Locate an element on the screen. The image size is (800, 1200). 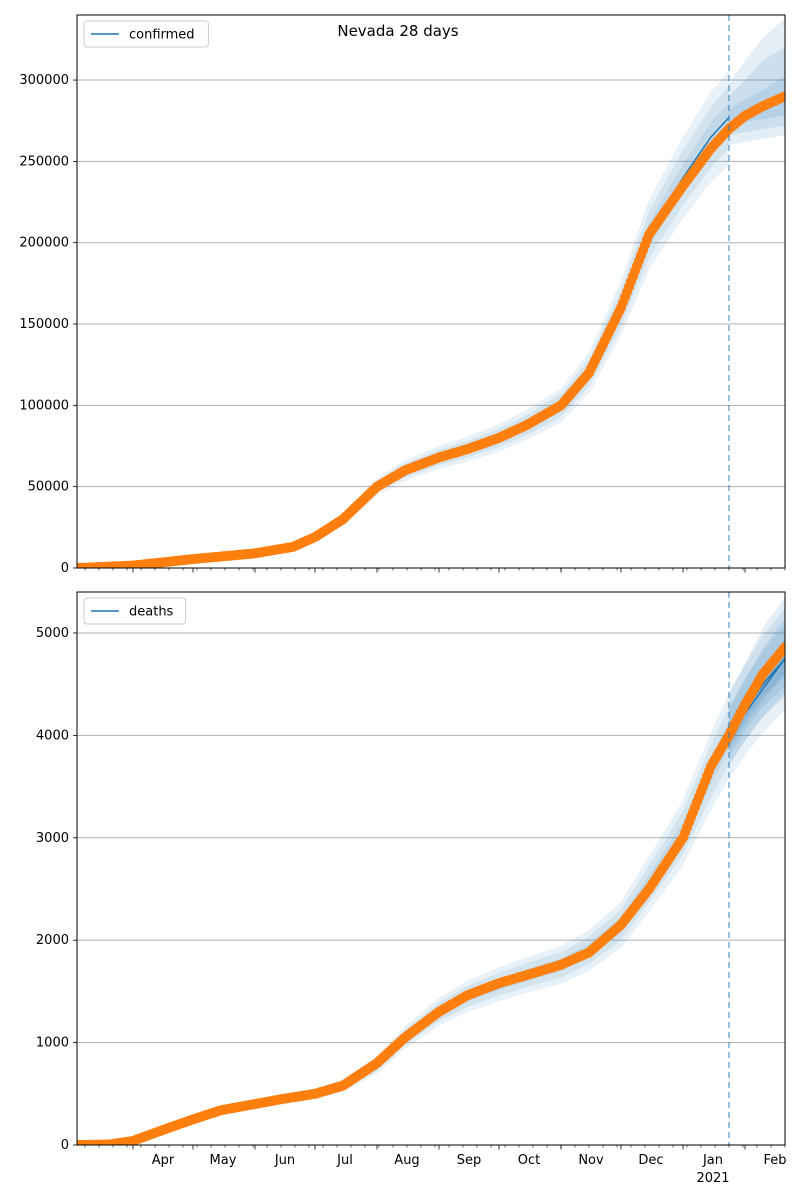
legend-label: deaths is located at coordinates (151, 612).